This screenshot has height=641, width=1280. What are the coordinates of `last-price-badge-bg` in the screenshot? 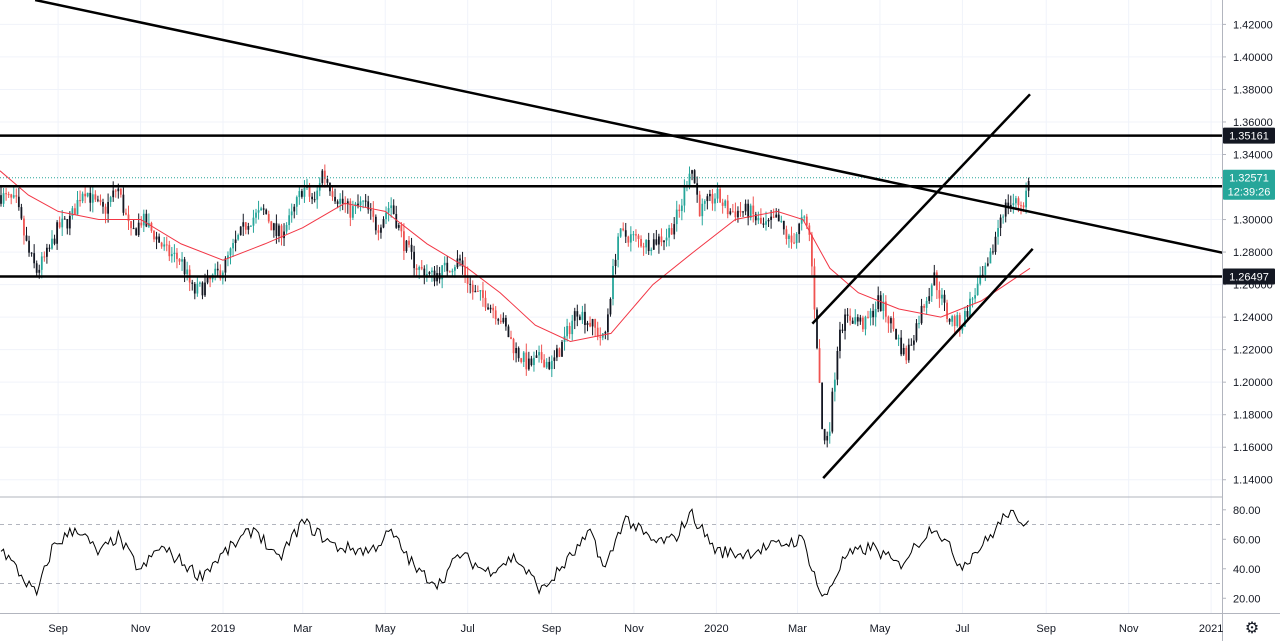 It's located at (1249, 184).